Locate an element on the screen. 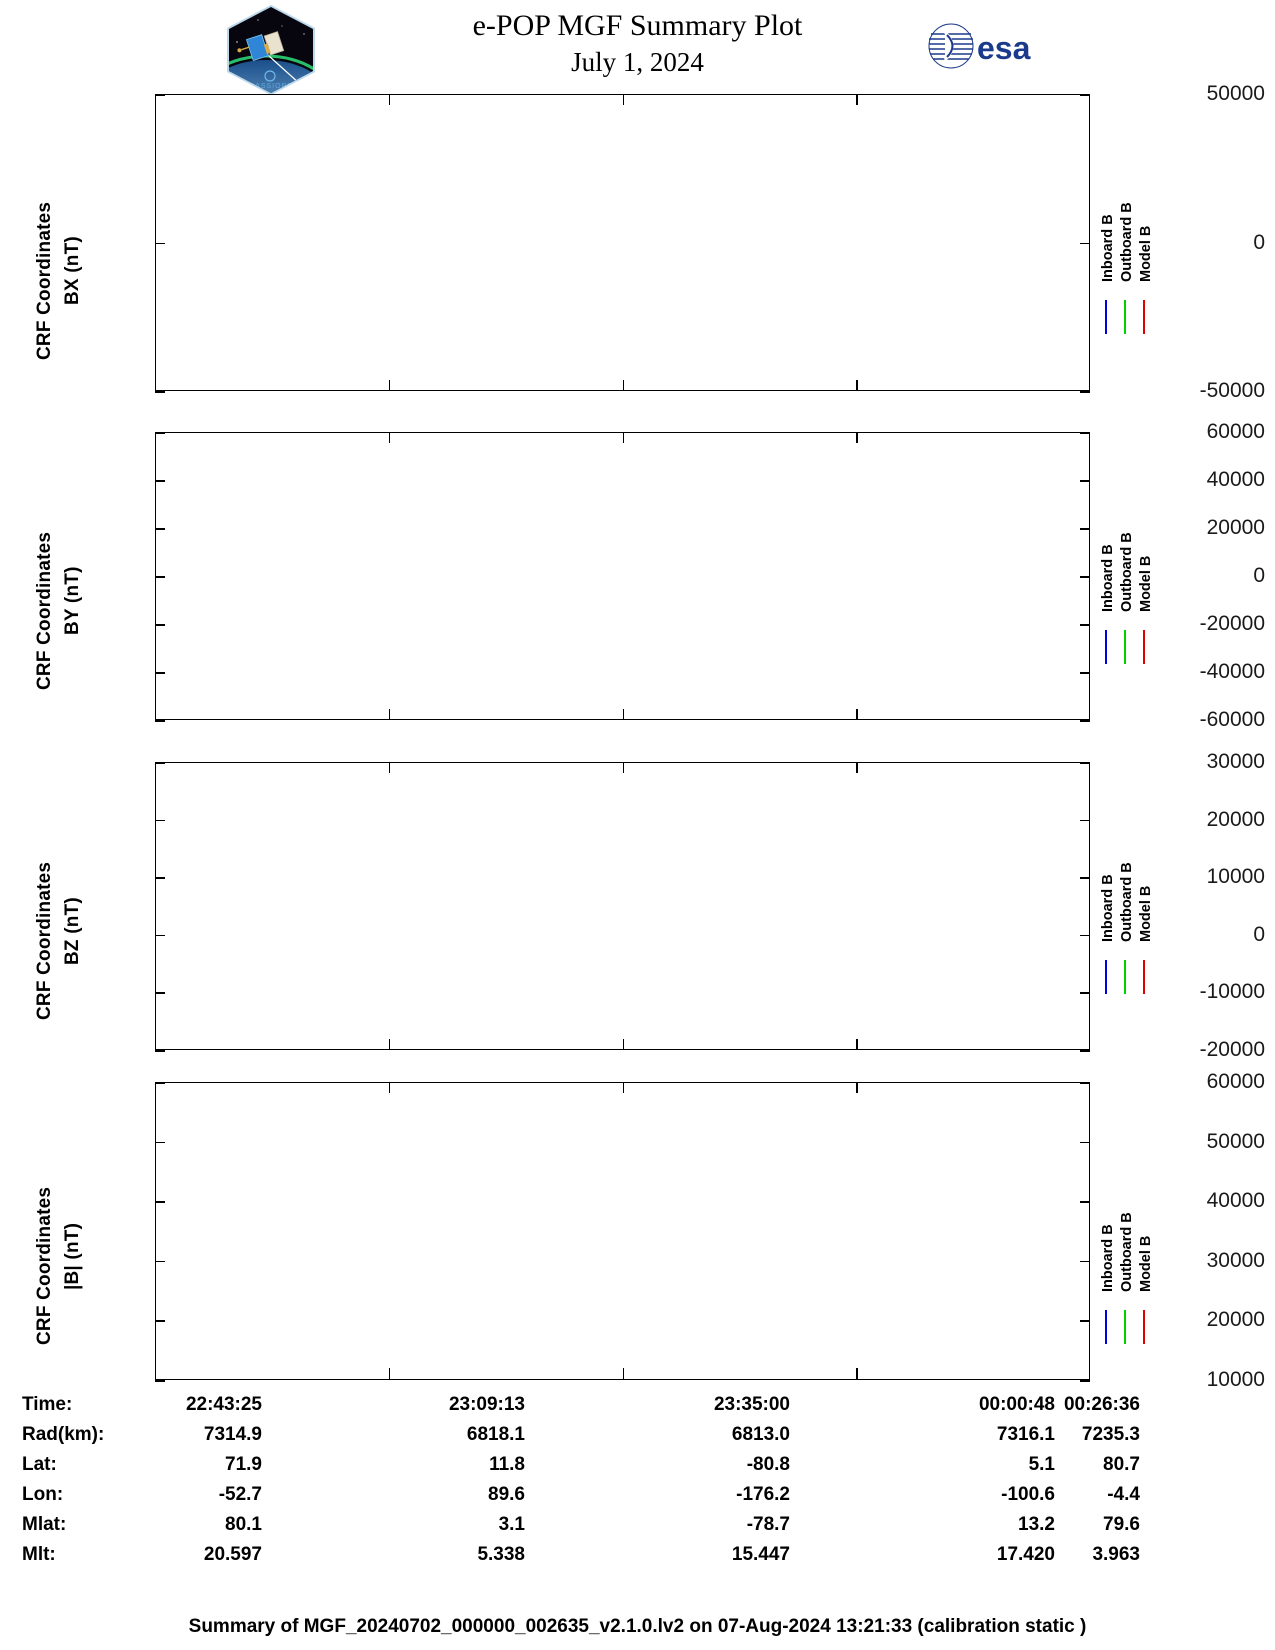 This screenshot has height=1650, width=1275. legend-by: Inboard B Outboard B Model B is located at coordinates (1140, 577).